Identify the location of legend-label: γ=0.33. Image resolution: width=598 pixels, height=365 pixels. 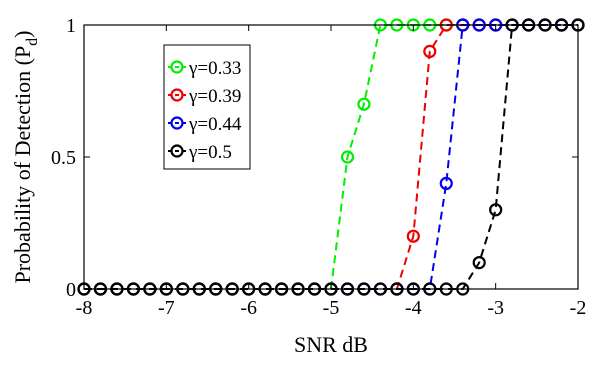
(214, 68).